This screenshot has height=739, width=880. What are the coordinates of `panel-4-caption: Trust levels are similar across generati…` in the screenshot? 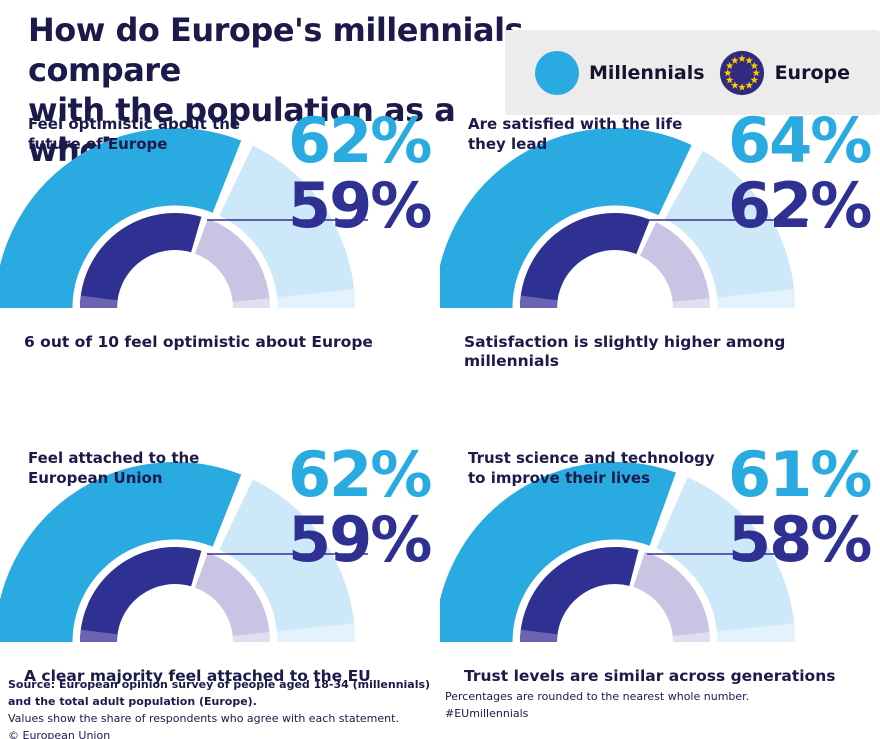 It's located at (650, 675).